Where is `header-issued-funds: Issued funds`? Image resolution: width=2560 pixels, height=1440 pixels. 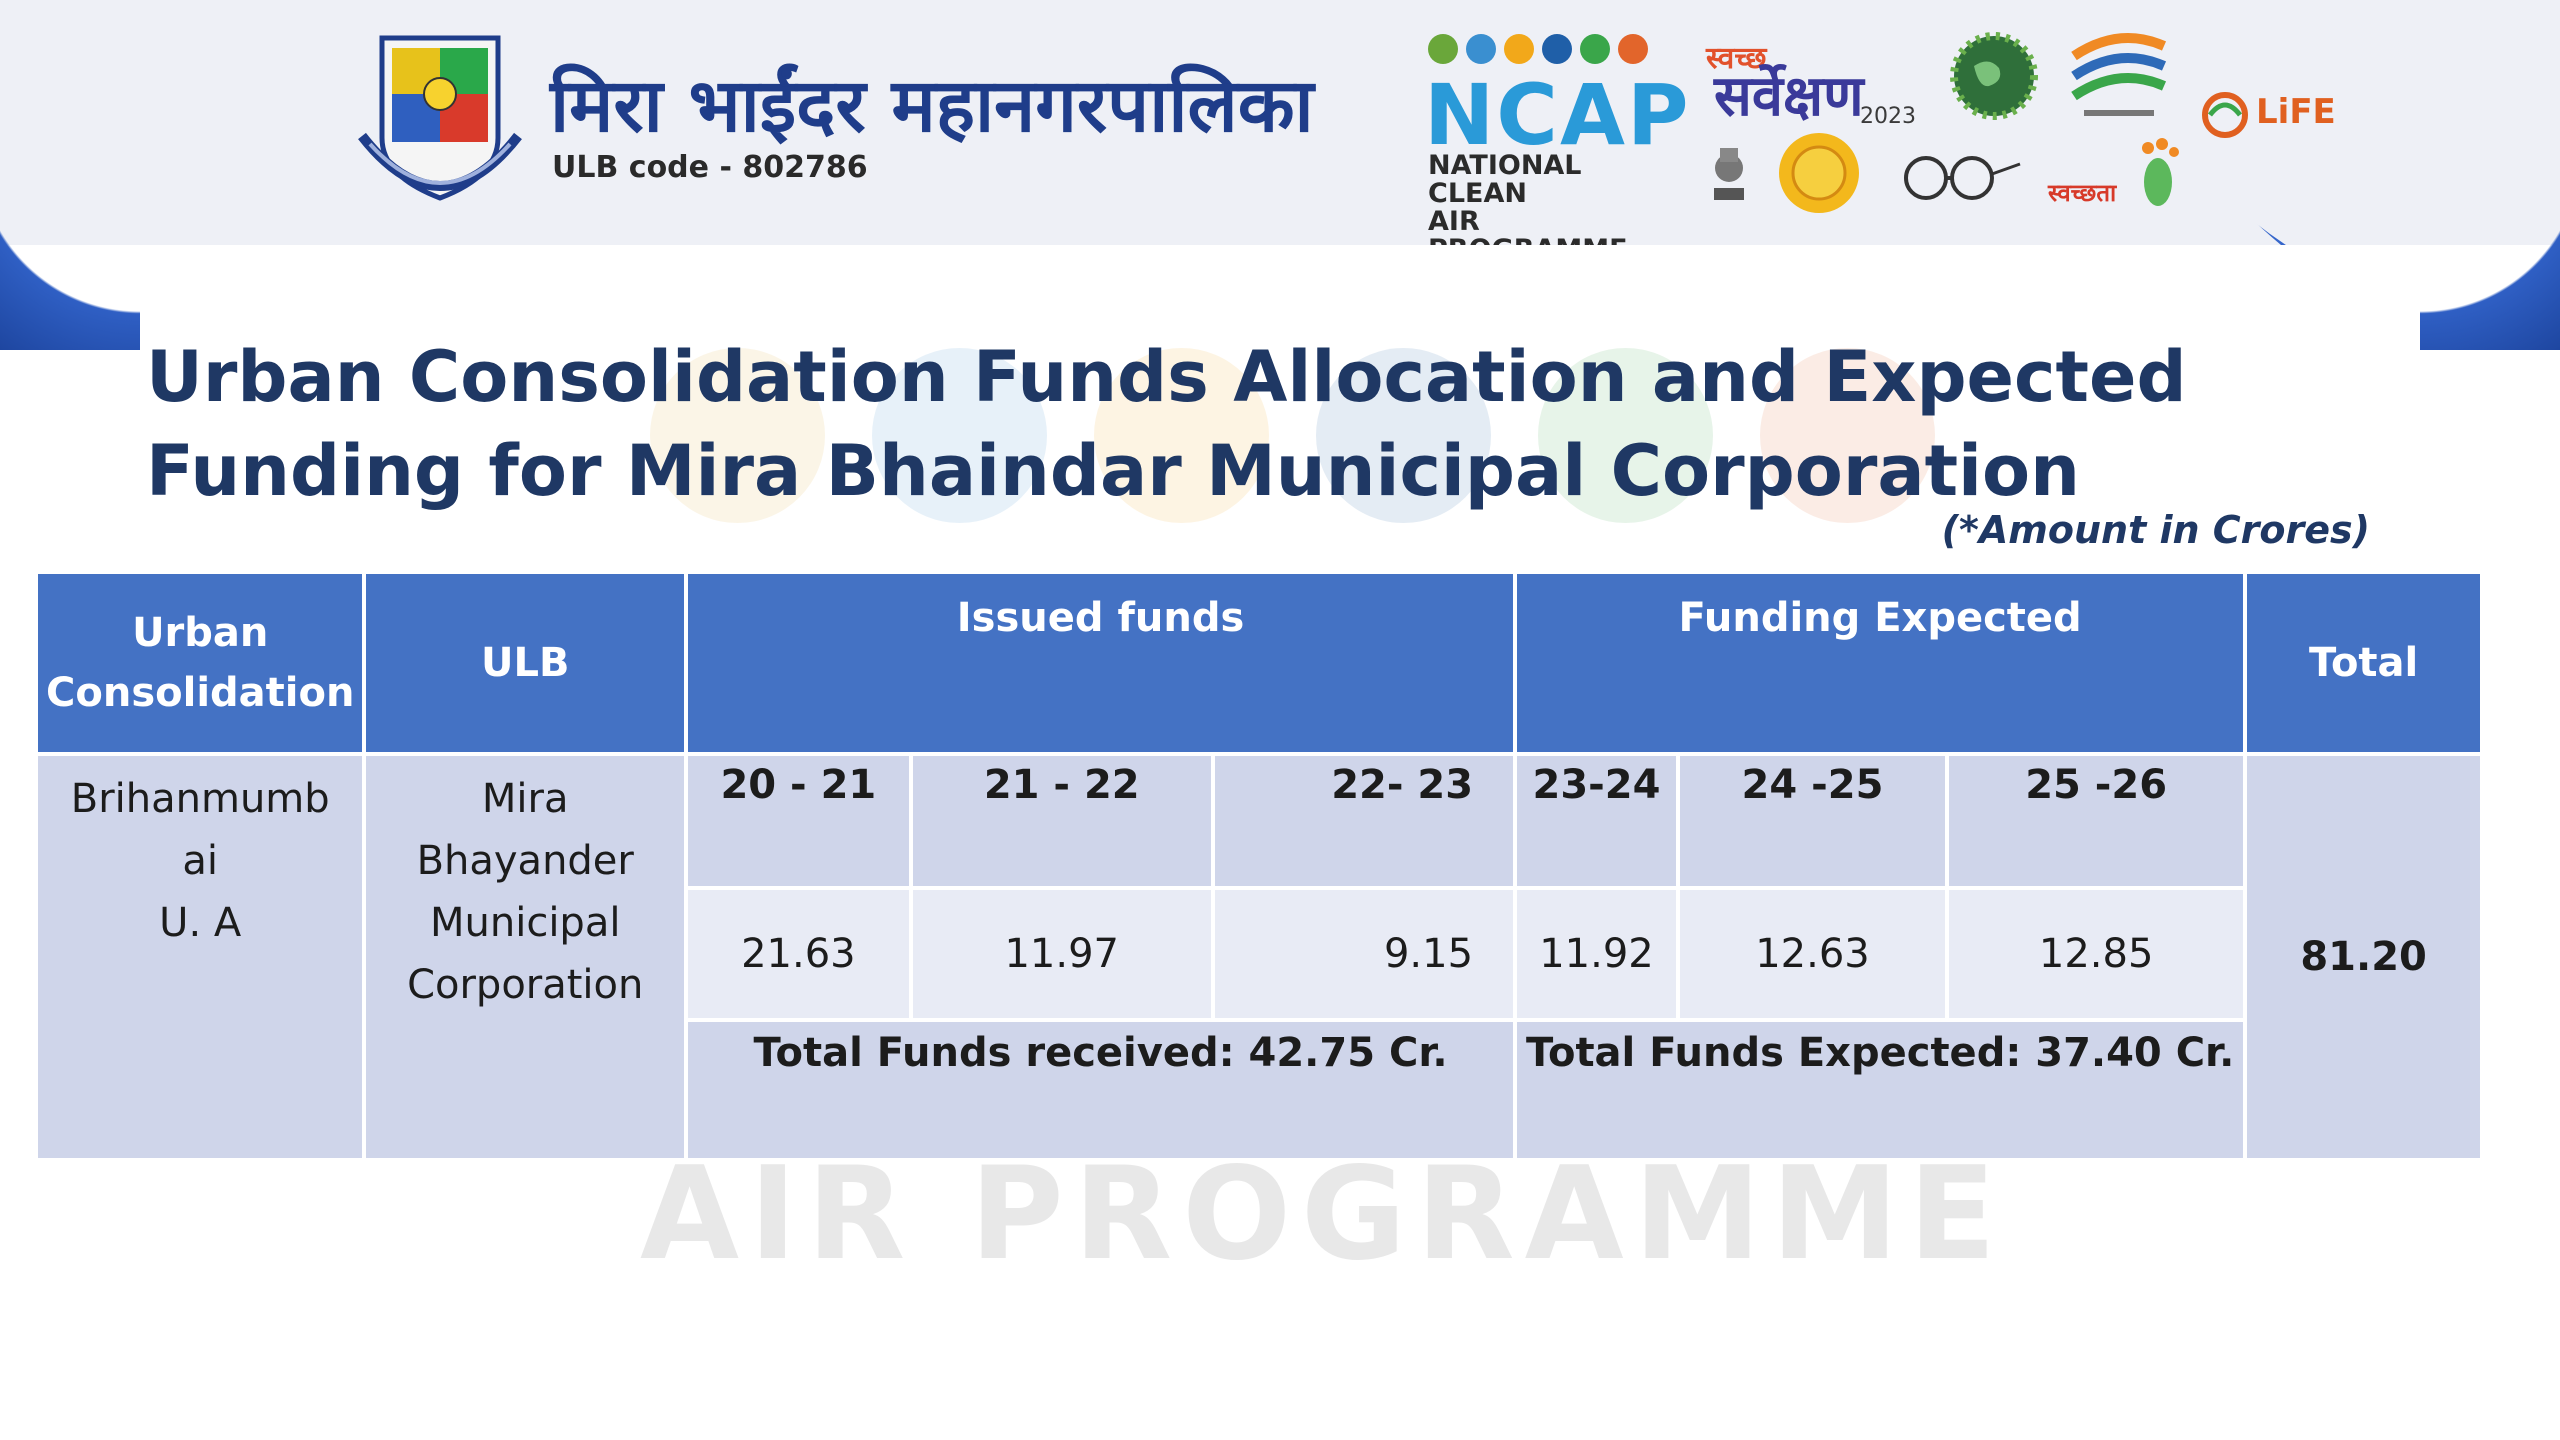 header-issued-funds: Issued funds is located at coordinates (1101, 663).